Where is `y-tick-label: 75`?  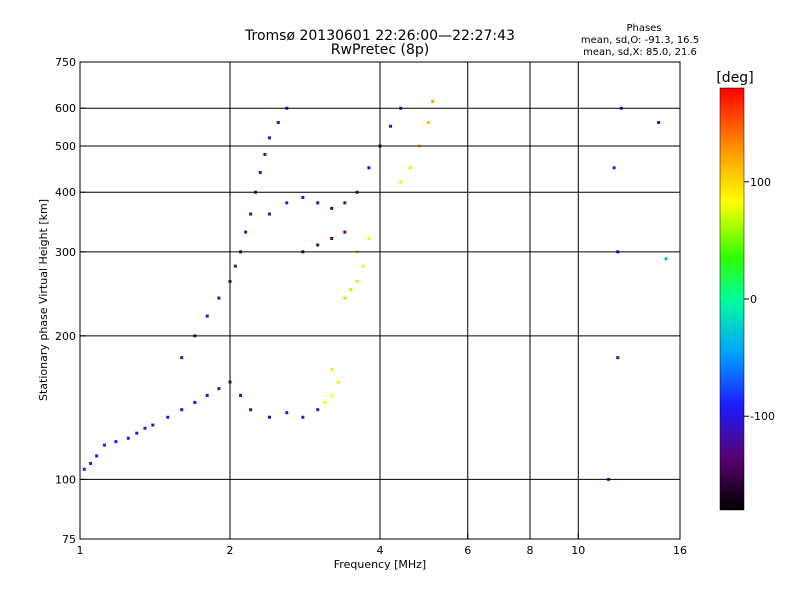 y-tick-label: 75 is located at coordinates (69, 539).